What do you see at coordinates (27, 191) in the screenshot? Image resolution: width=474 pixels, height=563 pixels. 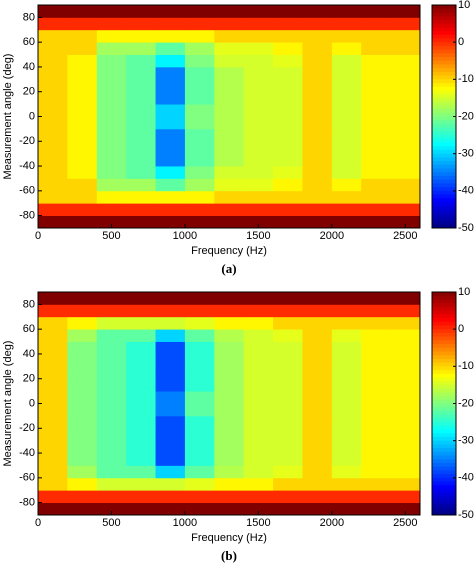 I see `y-tick-label: -60` at bounding box center [27, 191].